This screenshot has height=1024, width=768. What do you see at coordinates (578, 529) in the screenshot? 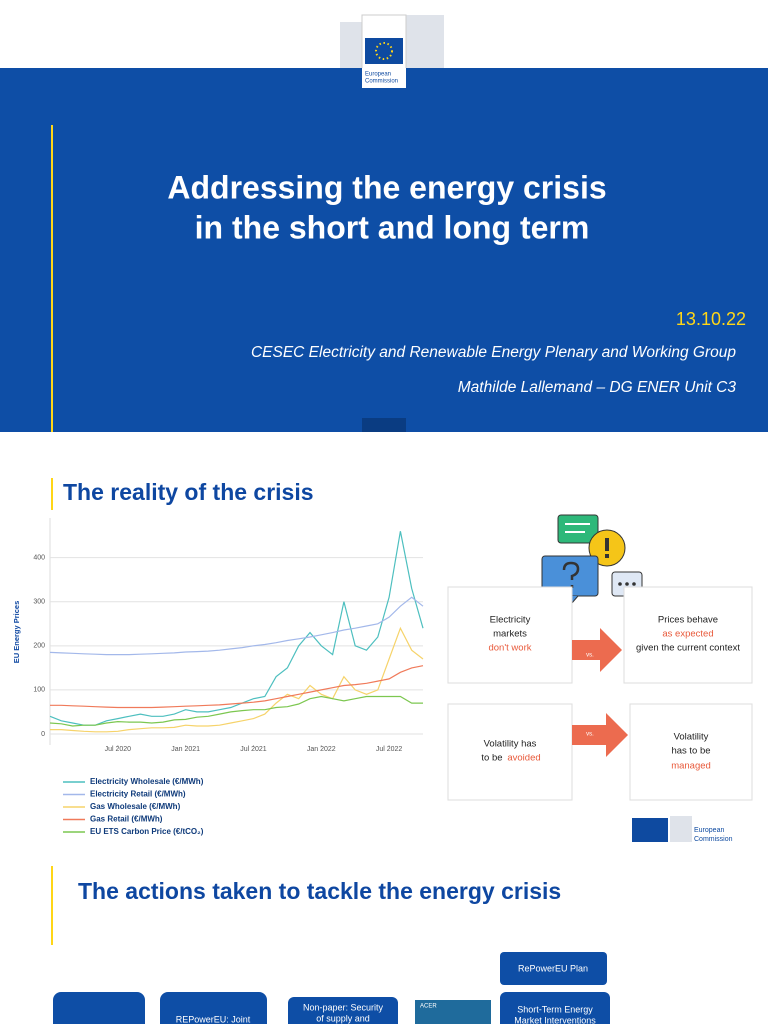
I see `chat-icon` at bounding box center [578, 529].